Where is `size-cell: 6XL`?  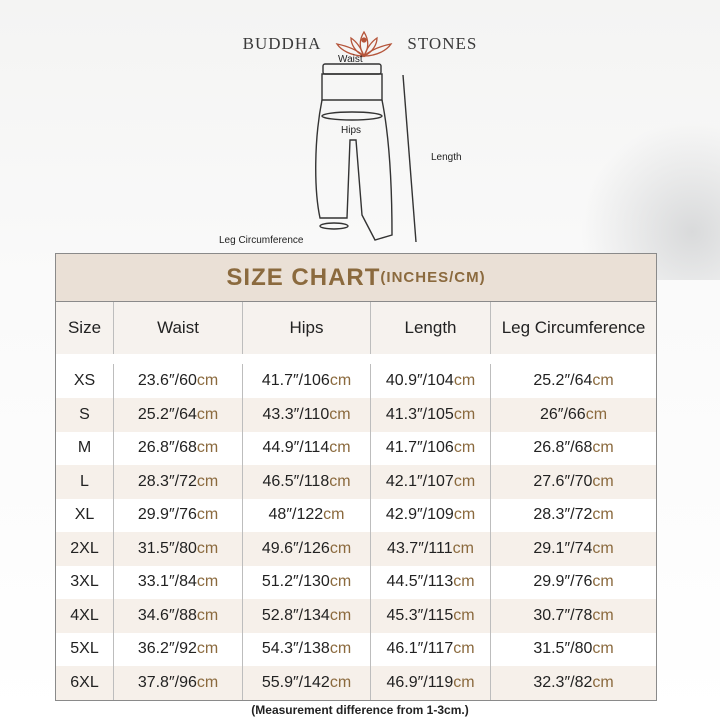
size-cell: 6XL is located at coordinates (85, 683).